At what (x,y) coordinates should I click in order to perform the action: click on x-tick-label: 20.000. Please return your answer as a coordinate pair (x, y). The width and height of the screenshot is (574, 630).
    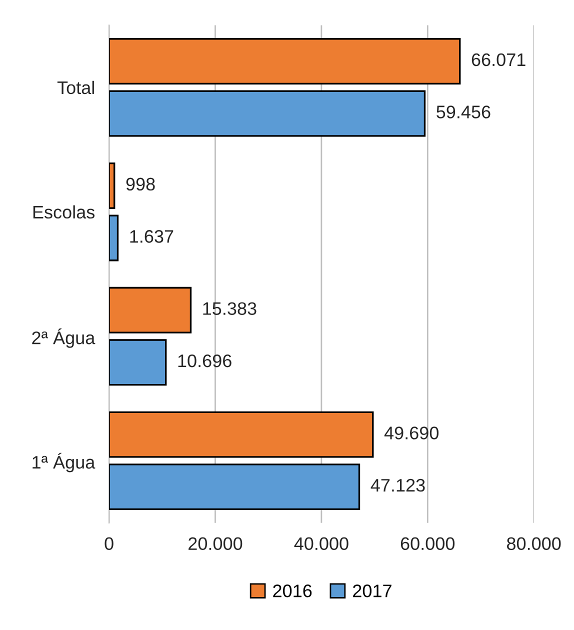
    Looking at the image, I should click on (215, 543).